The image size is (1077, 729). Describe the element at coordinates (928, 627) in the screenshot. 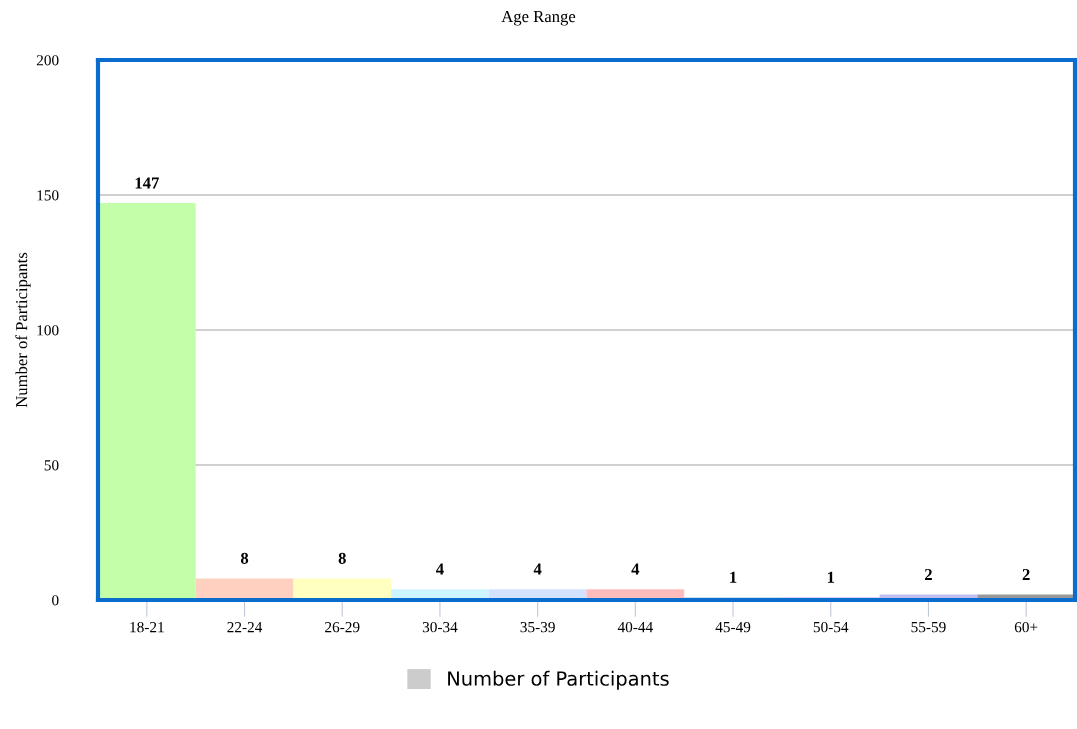

I see `x-tick-label: 55-59` at that location.